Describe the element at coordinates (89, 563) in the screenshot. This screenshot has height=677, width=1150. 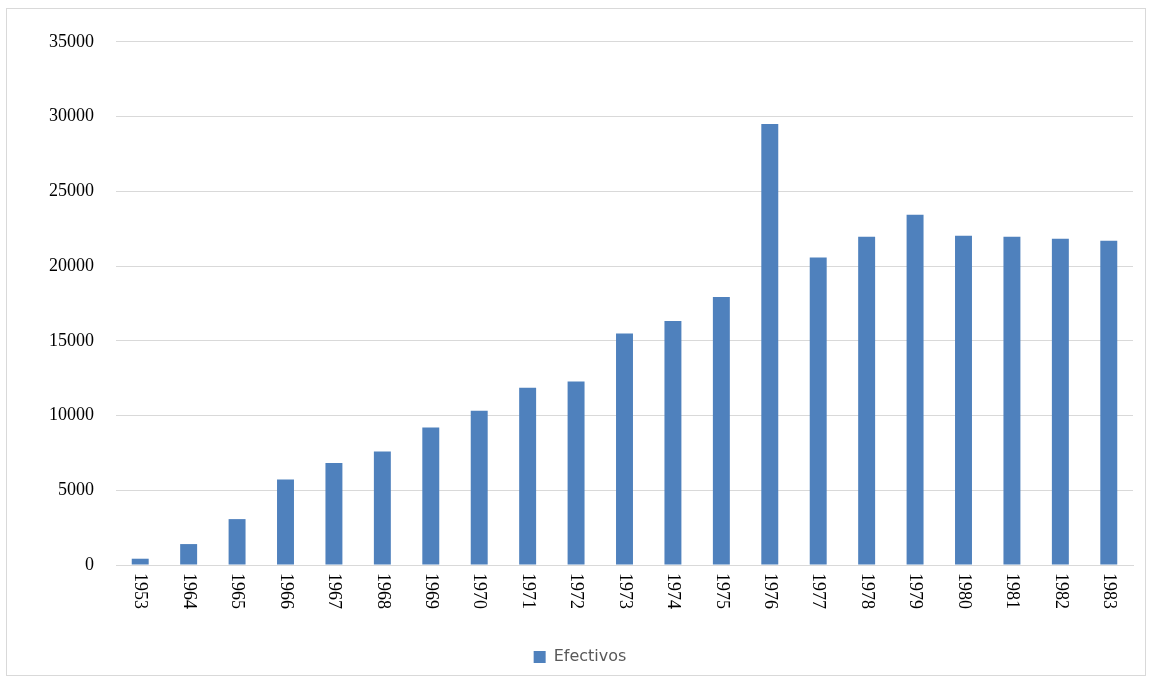
I see `y-tick-label: 0` at that location.